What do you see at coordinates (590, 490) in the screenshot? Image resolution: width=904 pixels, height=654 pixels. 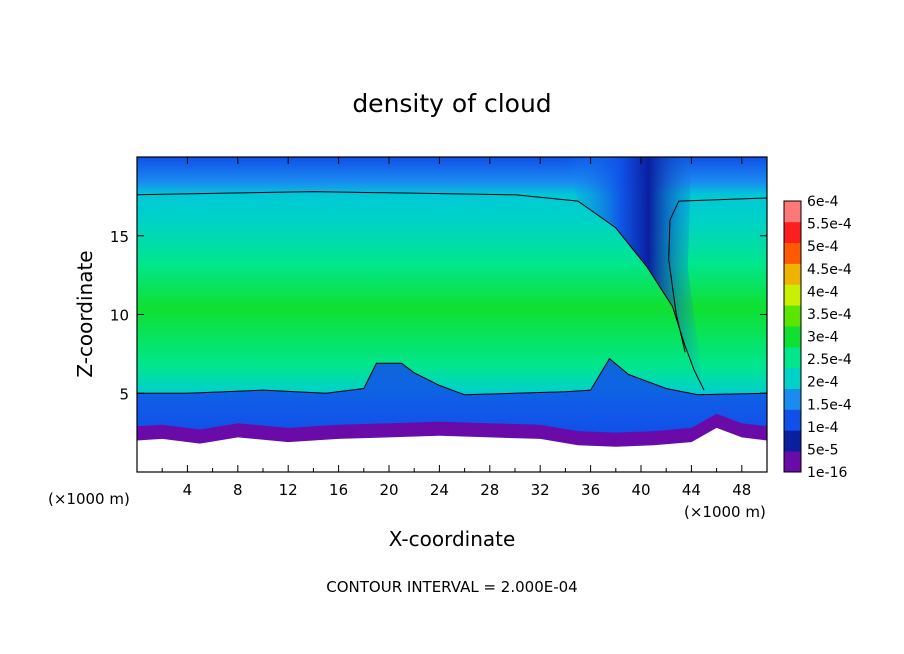 I see `x-tick-label: 36` at bounding box center [590, 490].